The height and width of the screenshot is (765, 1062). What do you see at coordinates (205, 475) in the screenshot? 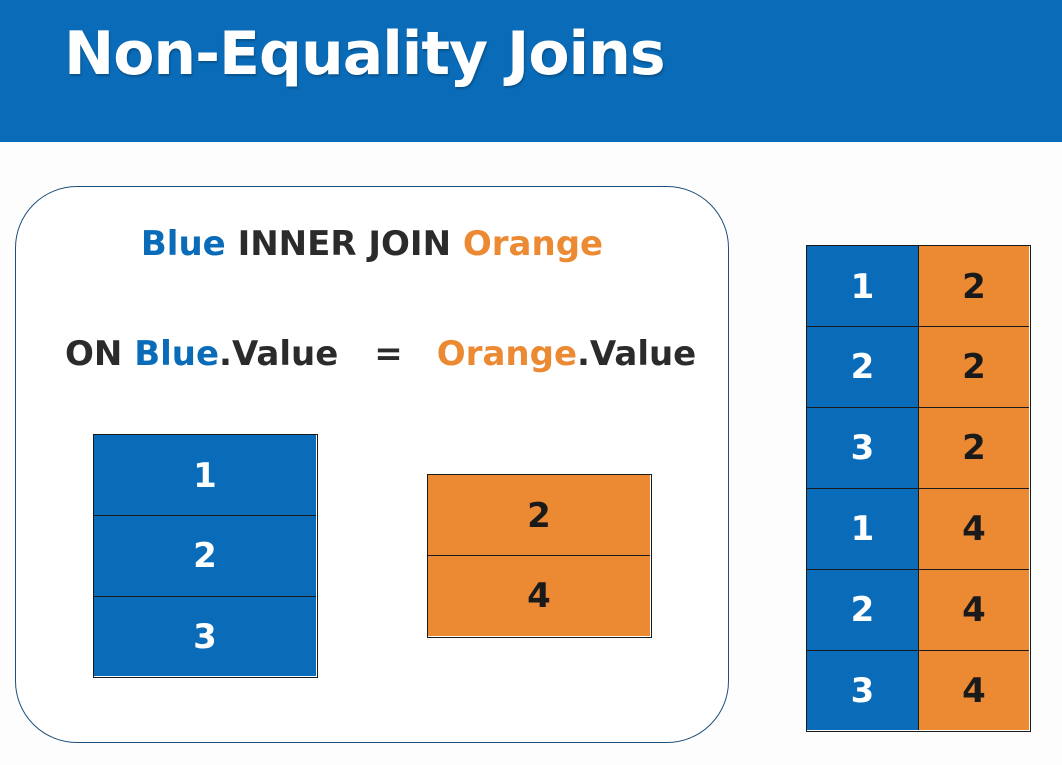
I see `blue-table-row: 1` at bounding box center [205, 475].